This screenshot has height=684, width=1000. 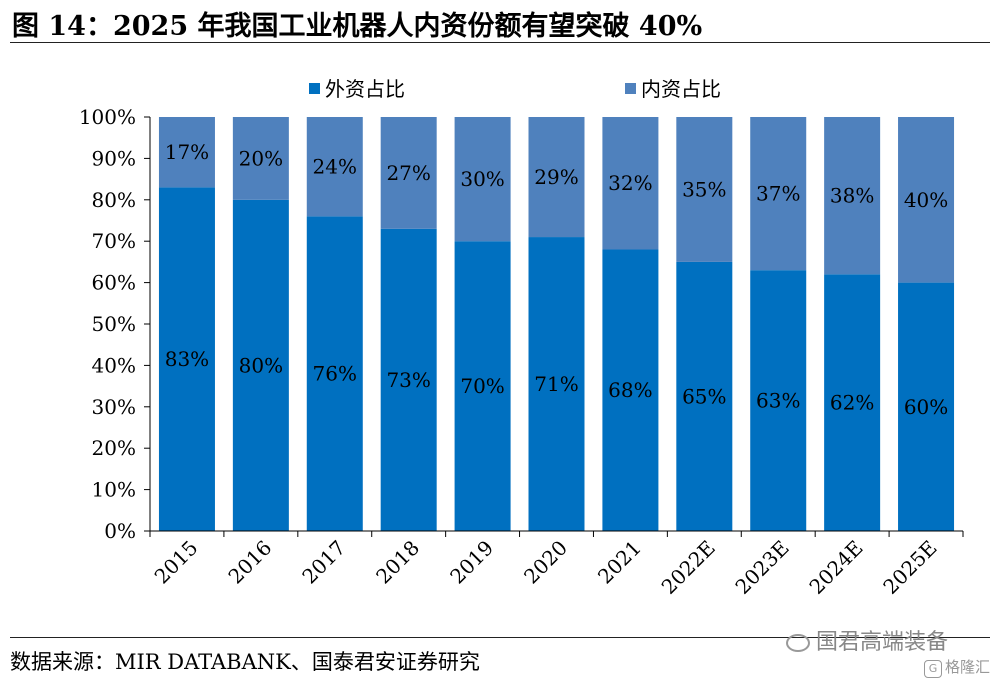 What do you see at coordinates (365, 89) in the screenshot?
I see `legend-label: 外资占比` at bounding box center [365, 89].